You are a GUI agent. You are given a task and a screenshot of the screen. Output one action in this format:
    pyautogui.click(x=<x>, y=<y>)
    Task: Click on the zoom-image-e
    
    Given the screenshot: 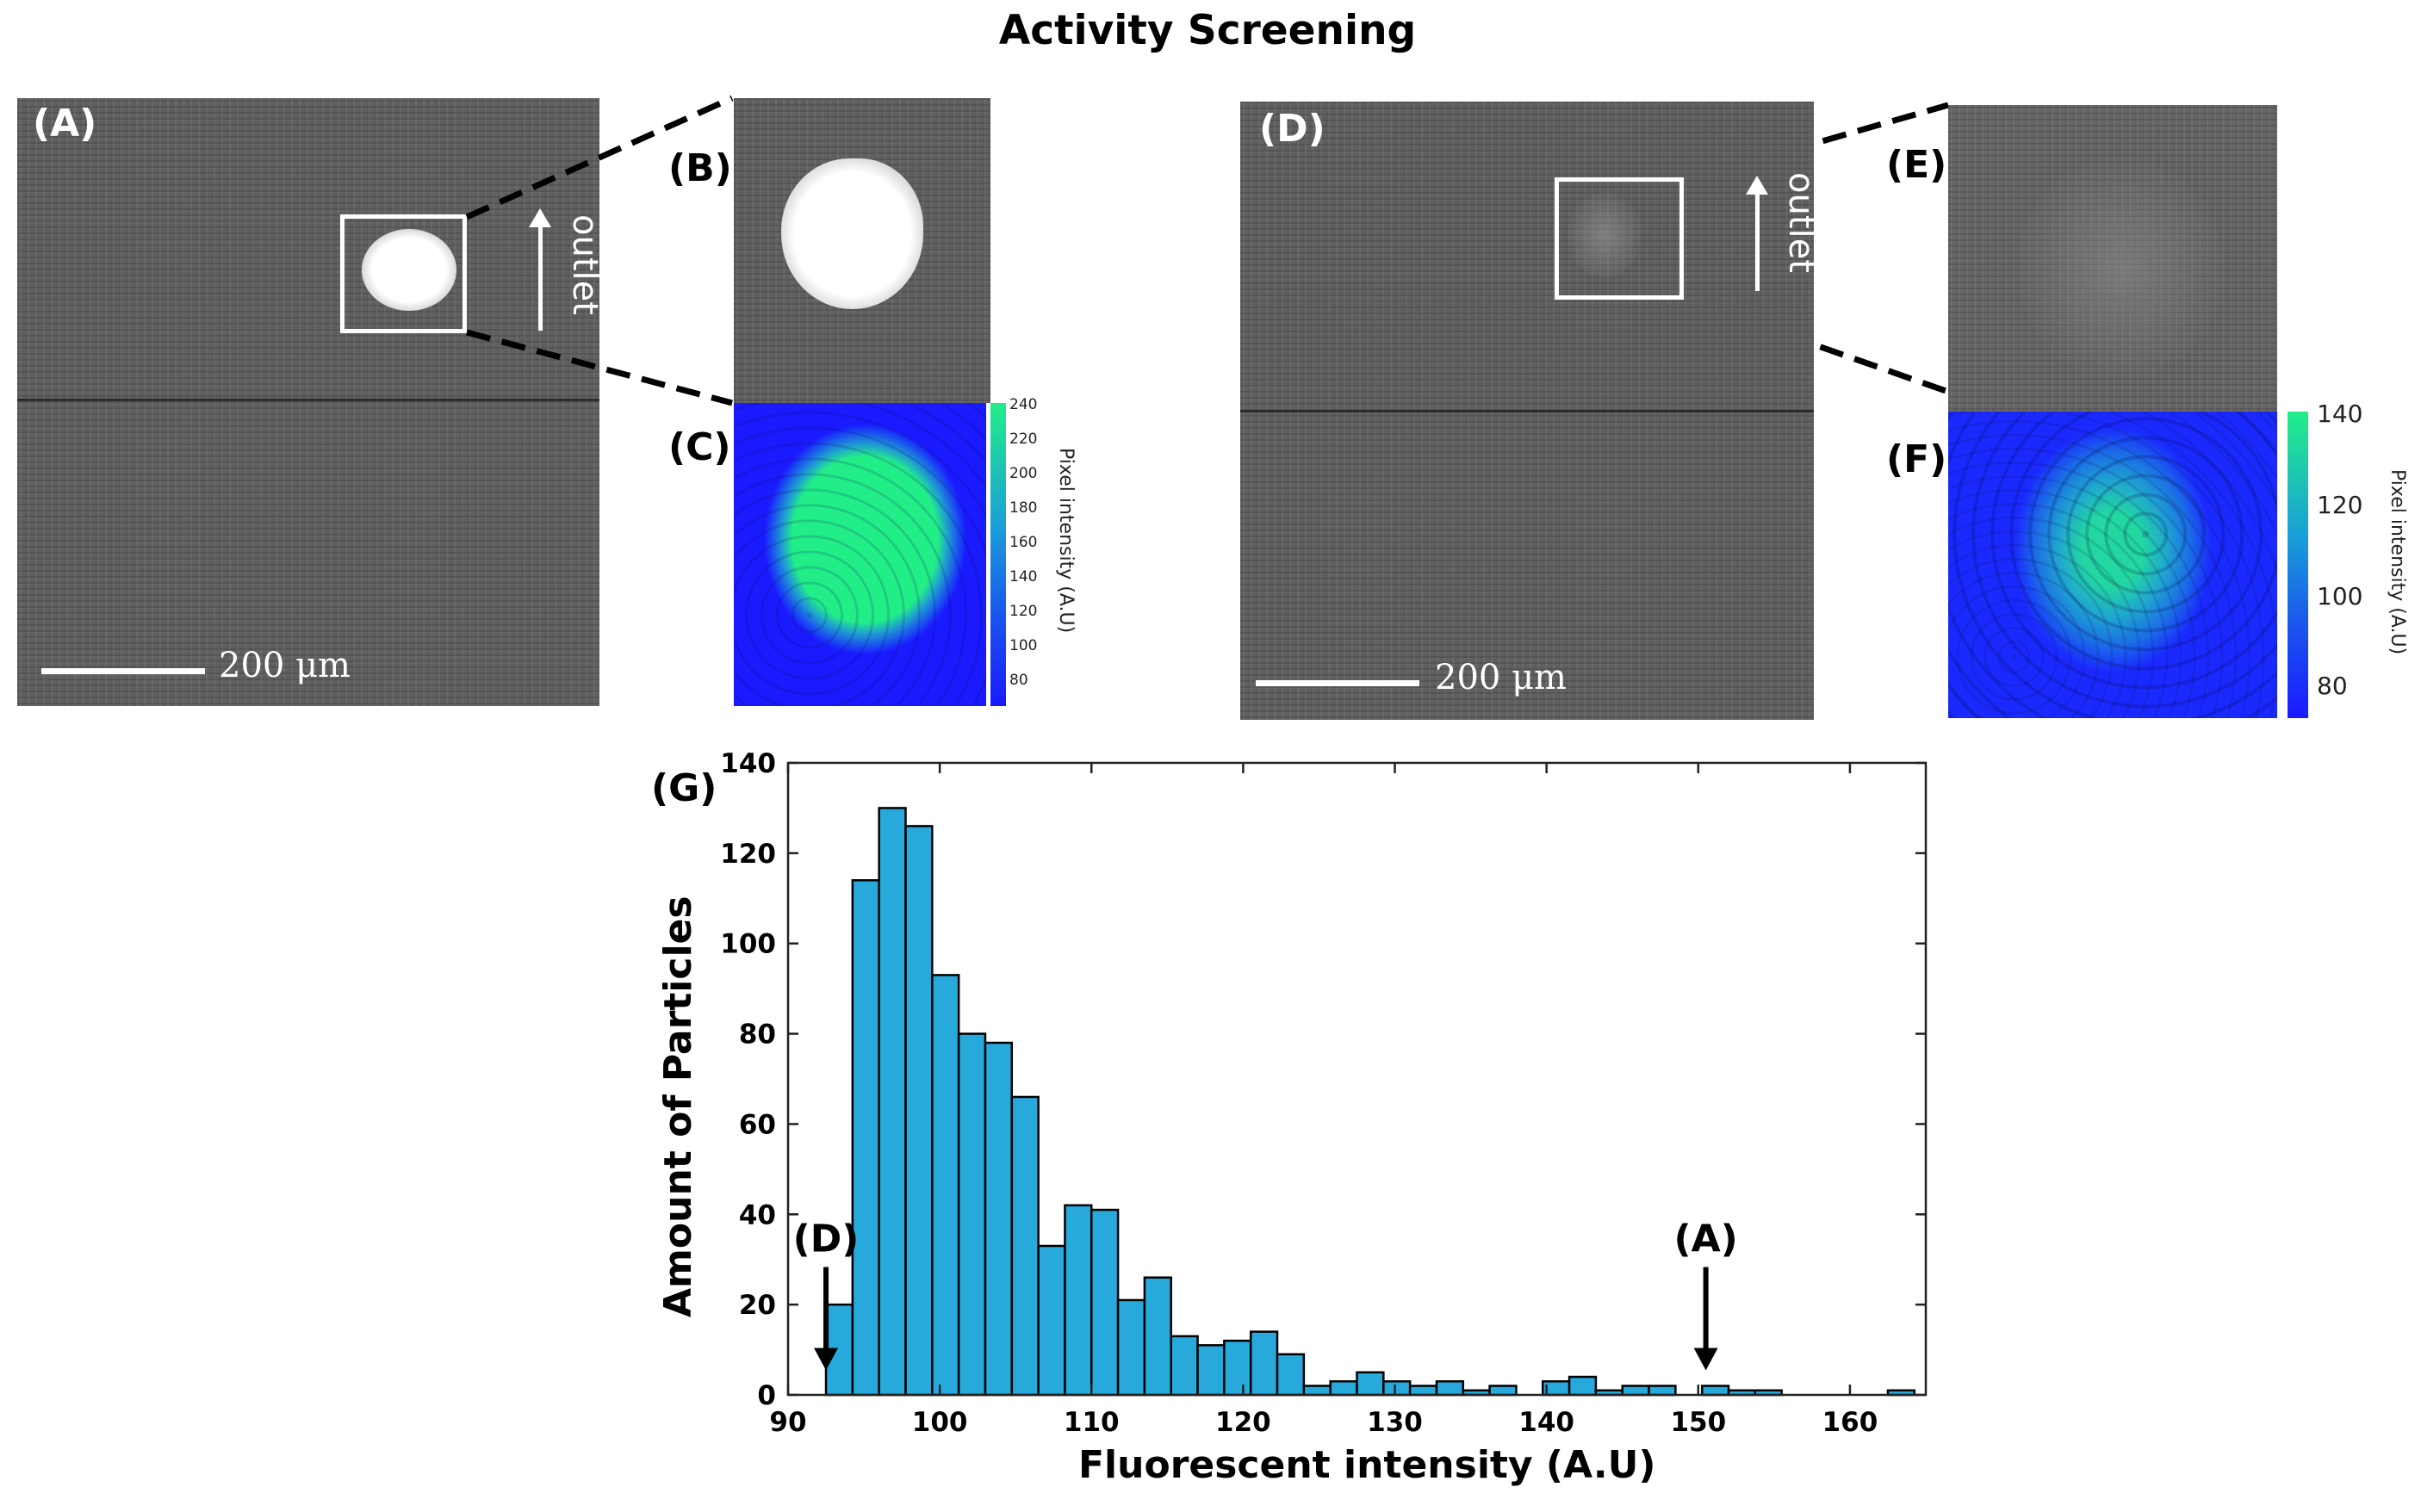 What is the action you would take?
    pyautogui.click(x=2112, y=258)
    